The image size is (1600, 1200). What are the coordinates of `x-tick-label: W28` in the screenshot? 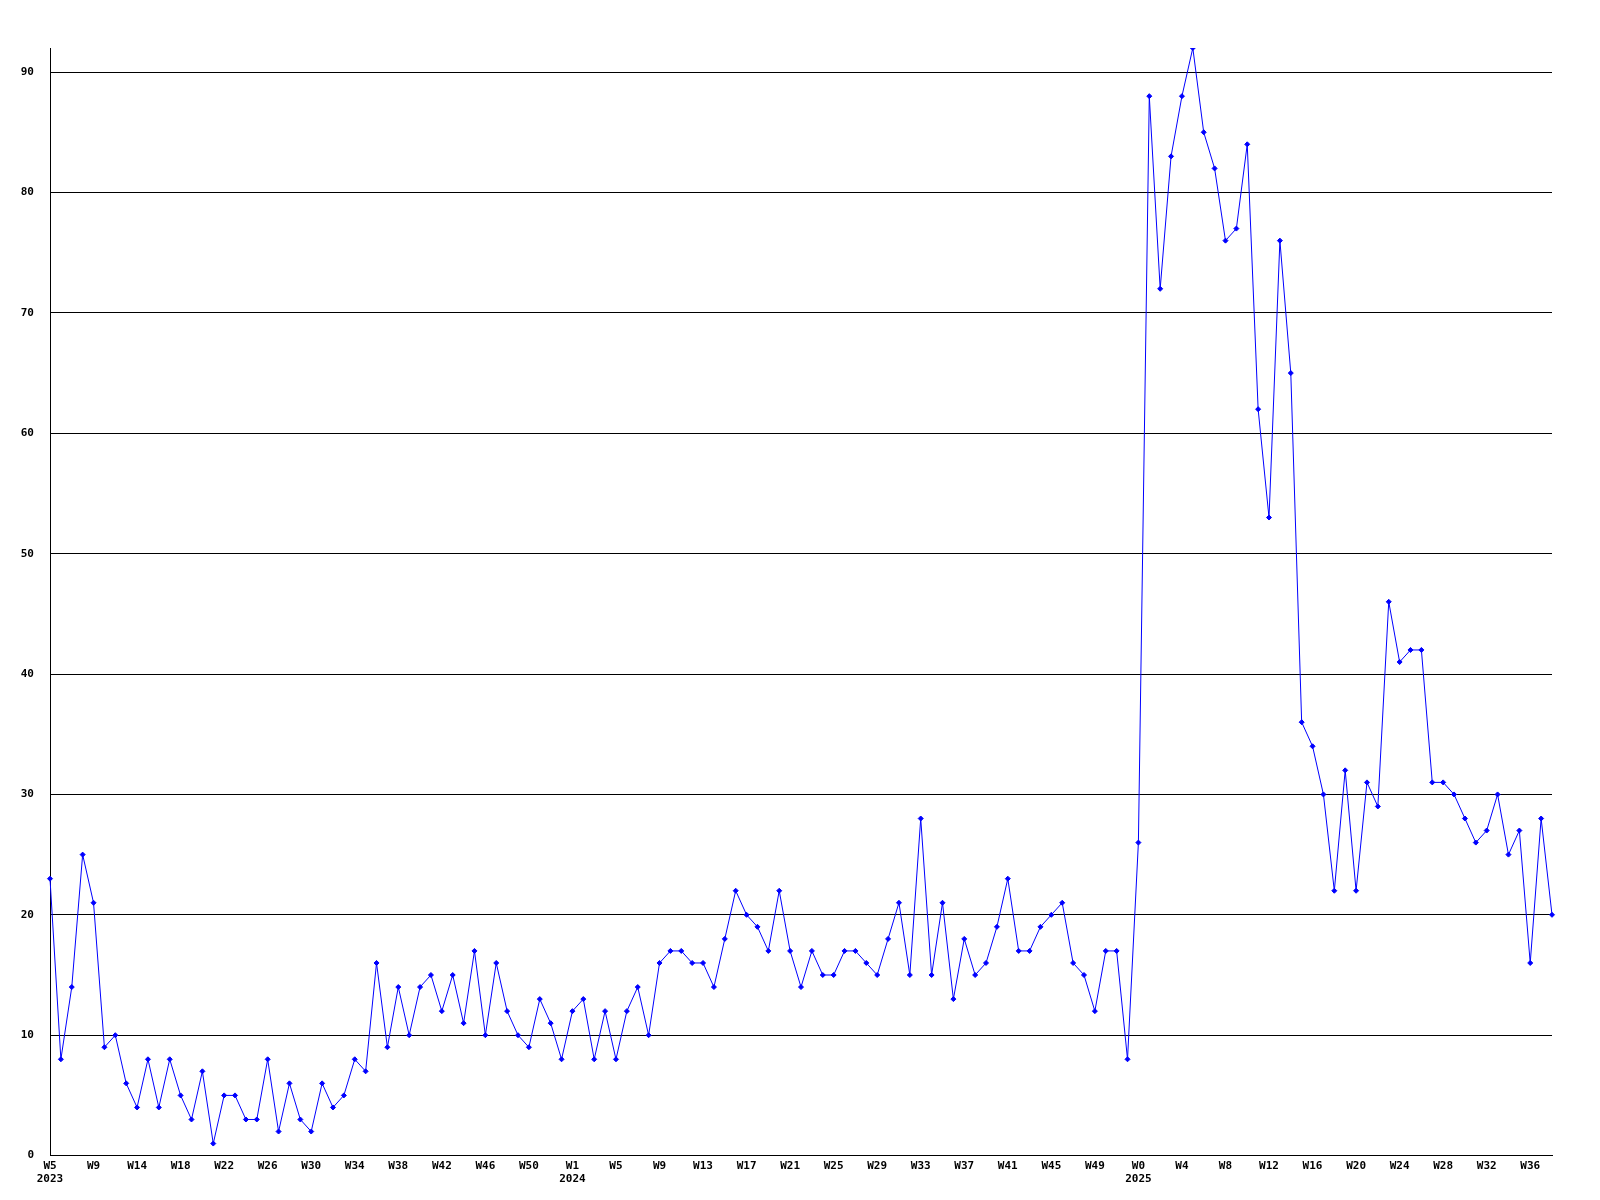 It's located at (1443, 1166).